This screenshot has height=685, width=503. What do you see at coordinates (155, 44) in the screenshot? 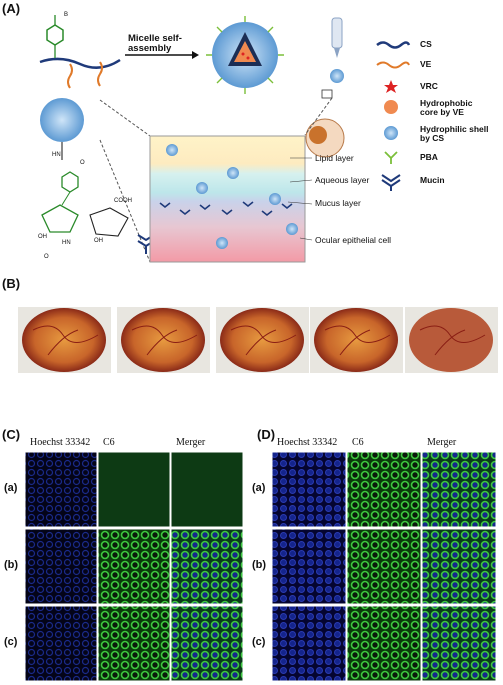
I see `arrow-label: Micelle self-assembly` at bounding box center [155, 44].